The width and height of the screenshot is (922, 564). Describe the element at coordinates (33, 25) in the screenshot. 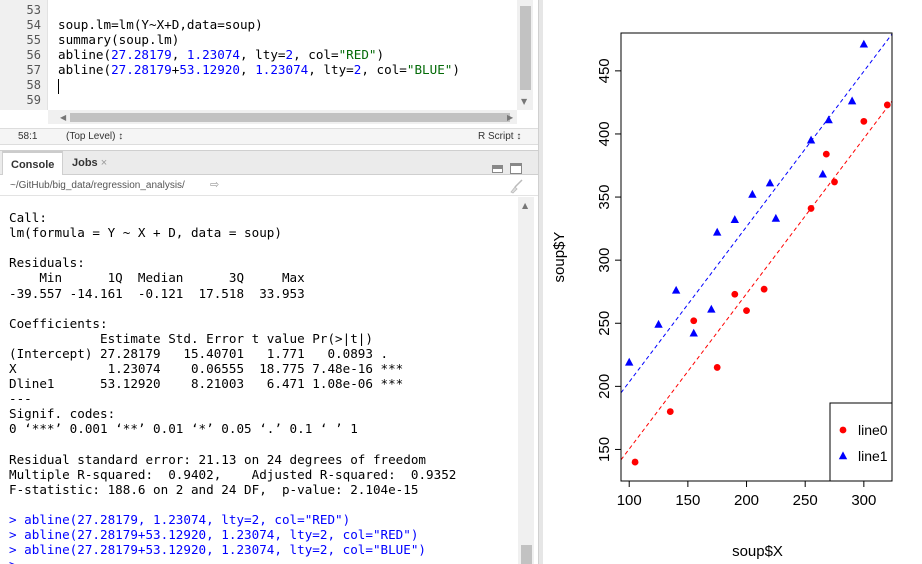

I see `line-number: 54` at that location.